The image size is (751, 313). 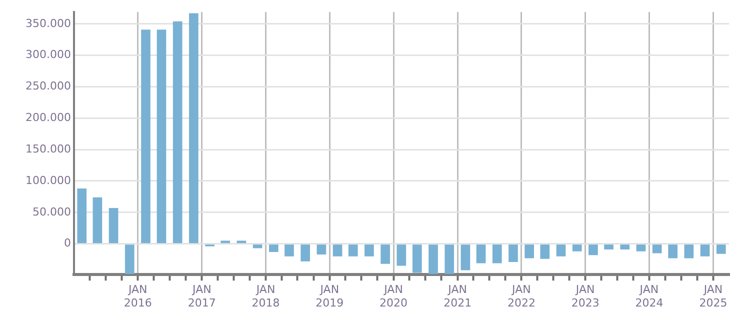 I want to click on x-tick-label: JAN 2020, so click(x=394, y=296).